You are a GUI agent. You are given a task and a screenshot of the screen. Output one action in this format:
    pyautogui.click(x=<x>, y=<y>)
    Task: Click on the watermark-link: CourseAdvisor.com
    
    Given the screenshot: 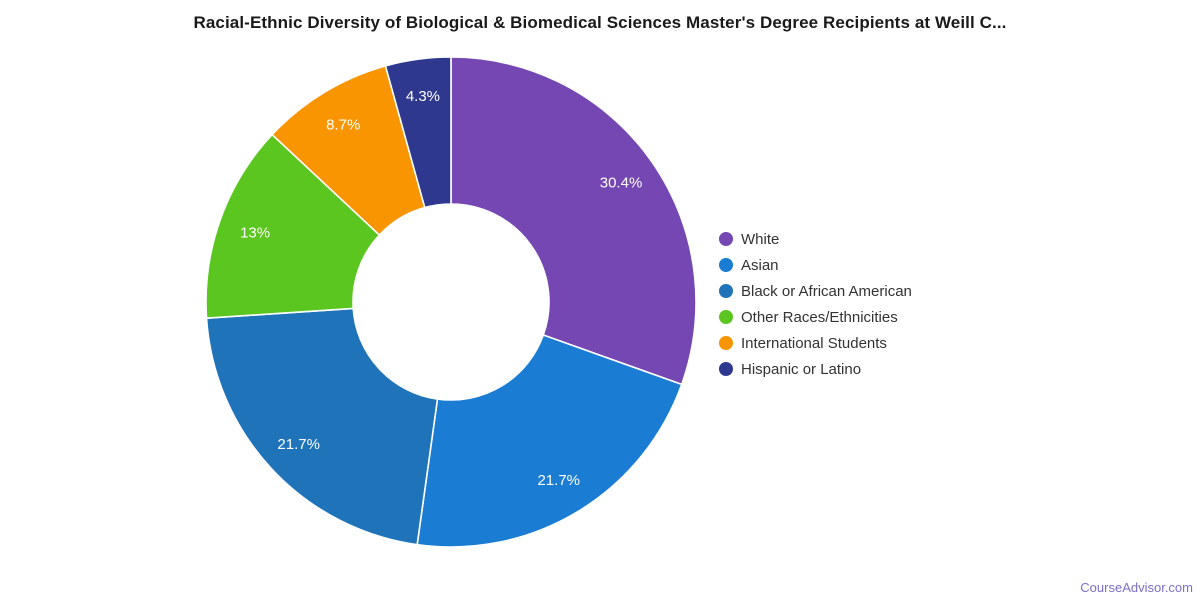 What is the action you would take?
    pyautogui.click(x=1136, y=587)
    